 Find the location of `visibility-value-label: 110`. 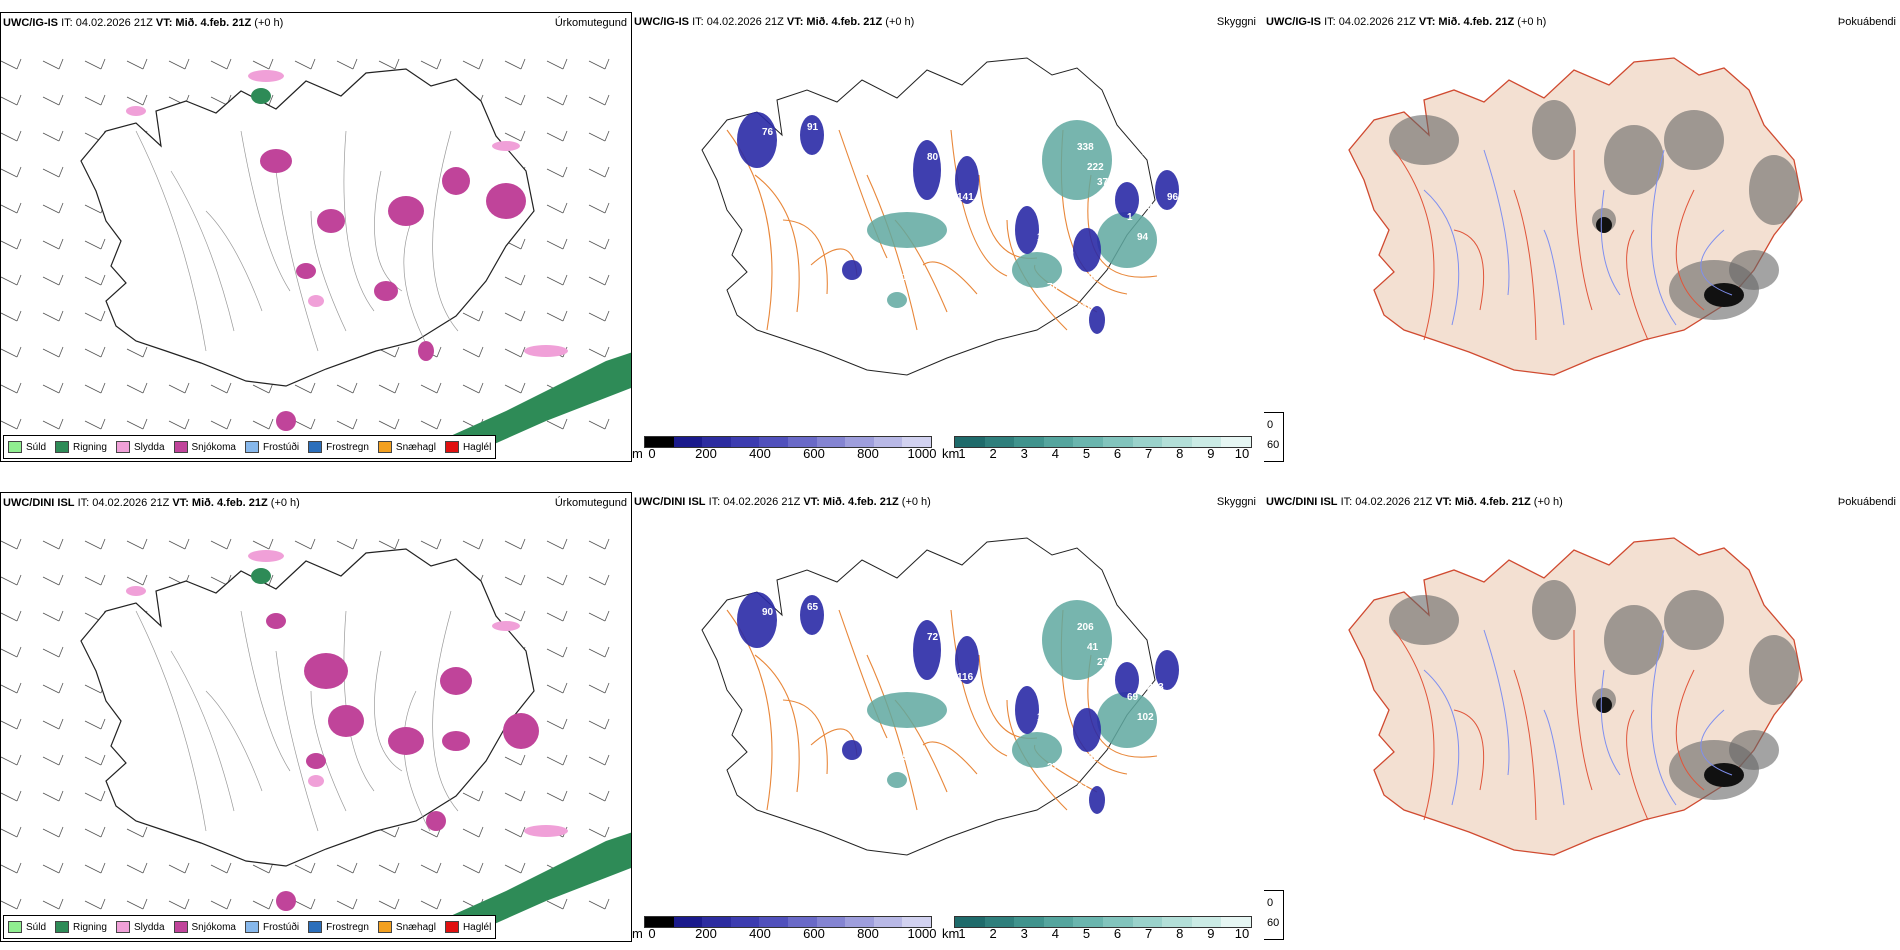

visibility-value-label: 110 is located at coordinates (1085, 307).